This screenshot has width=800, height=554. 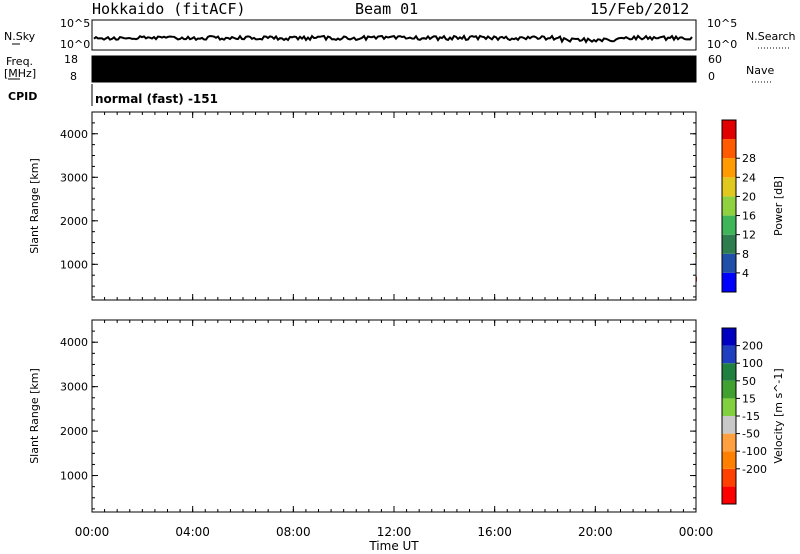 I want to click on power-ytick-label: 4000, so click(x=74, y=134).